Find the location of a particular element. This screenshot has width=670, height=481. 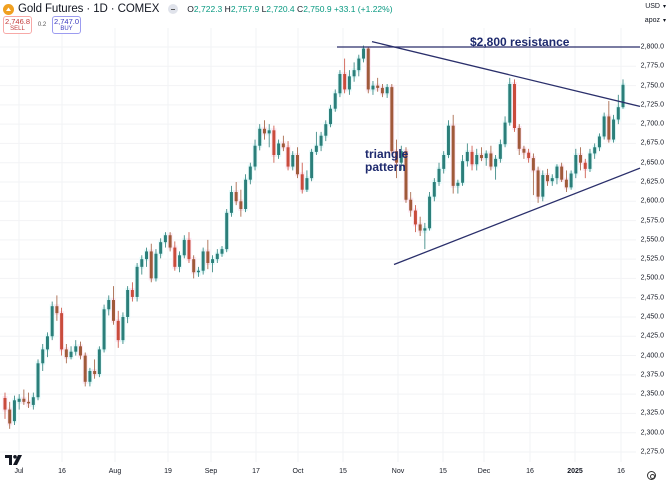

tradingview-logo-icon is located at coordinates (14, 461).